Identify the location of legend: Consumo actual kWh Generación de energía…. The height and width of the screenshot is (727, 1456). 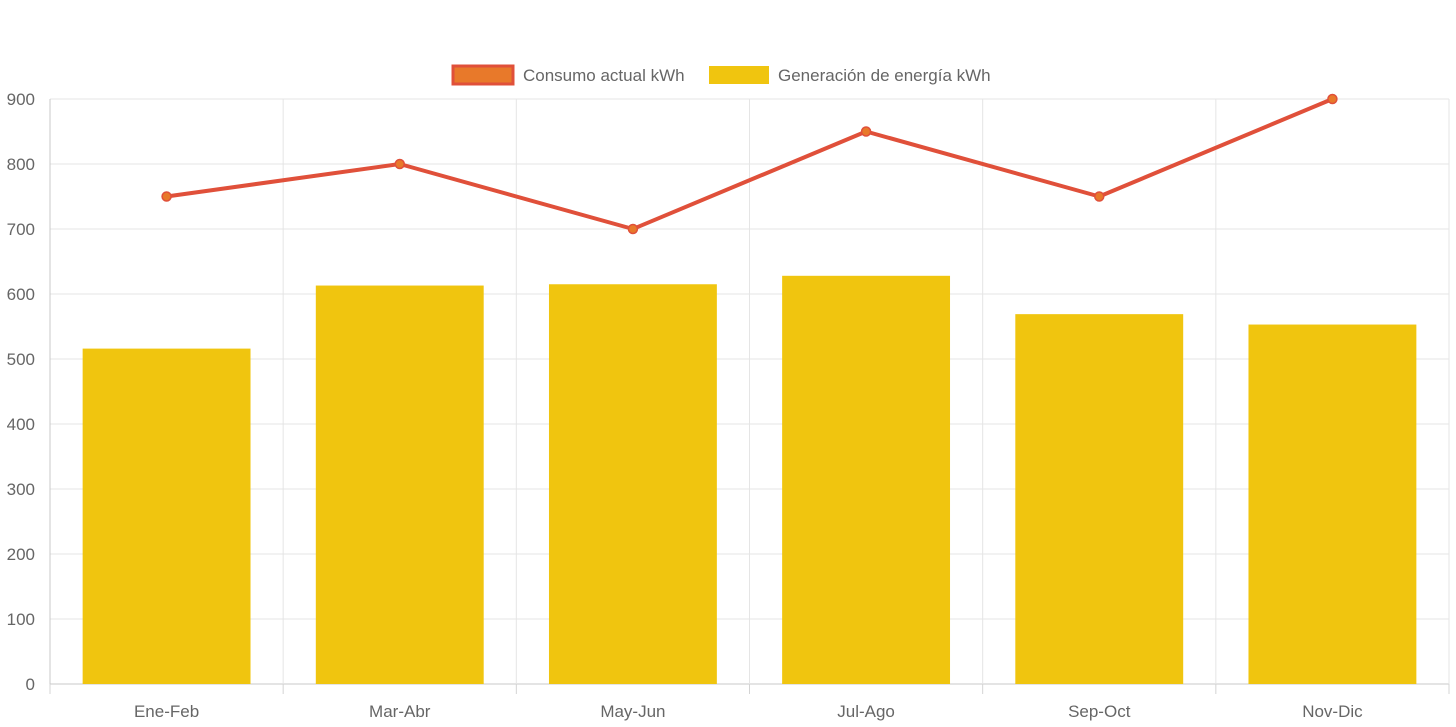
(721, 75).